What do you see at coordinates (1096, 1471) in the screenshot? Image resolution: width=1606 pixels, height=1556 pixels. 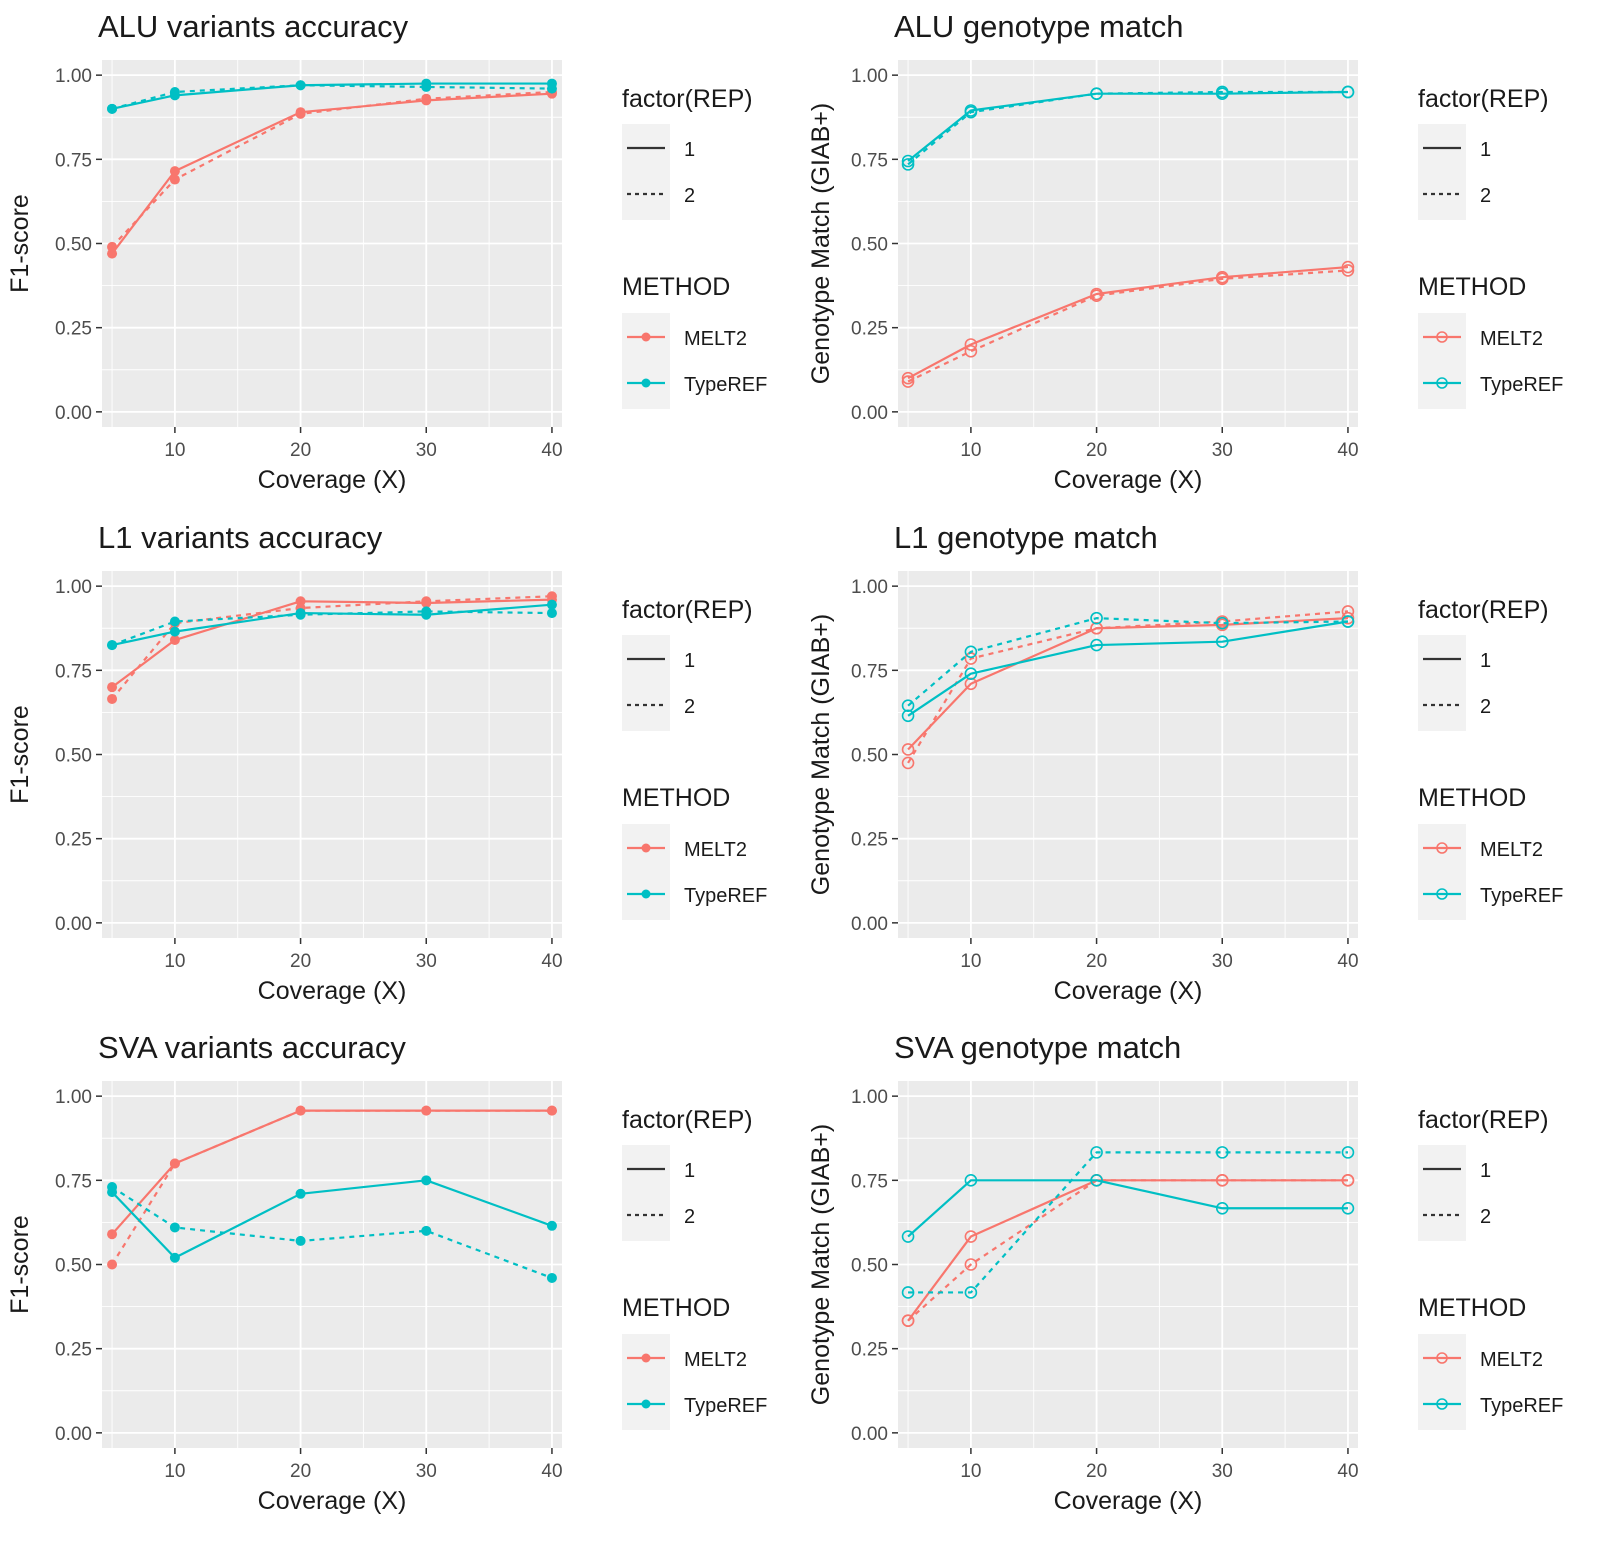 I see `x-tick-label: 20` at bounding box center [1096, 1471].